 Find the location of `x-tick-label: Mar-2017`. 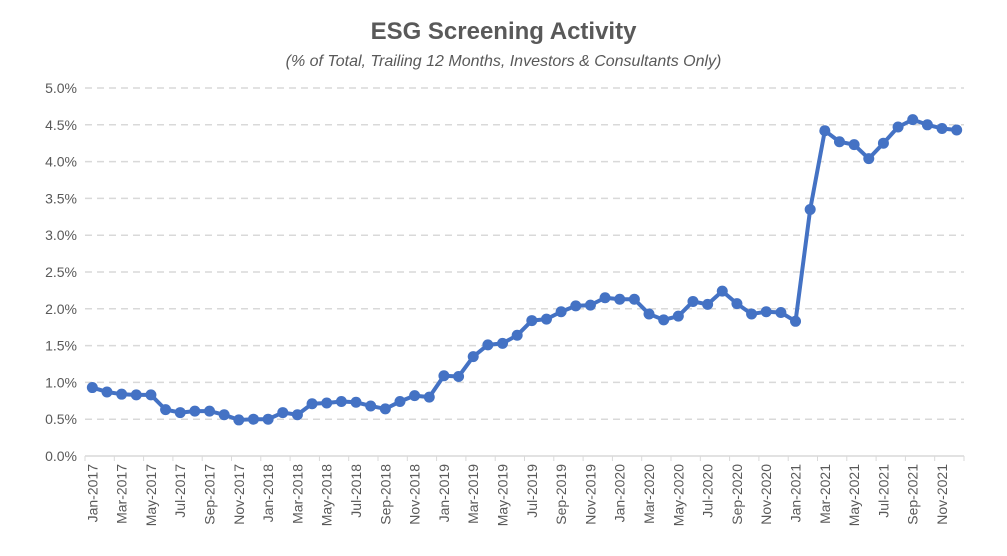

x-tick-label: Mar-2017 is located at coordinates (122, 494).